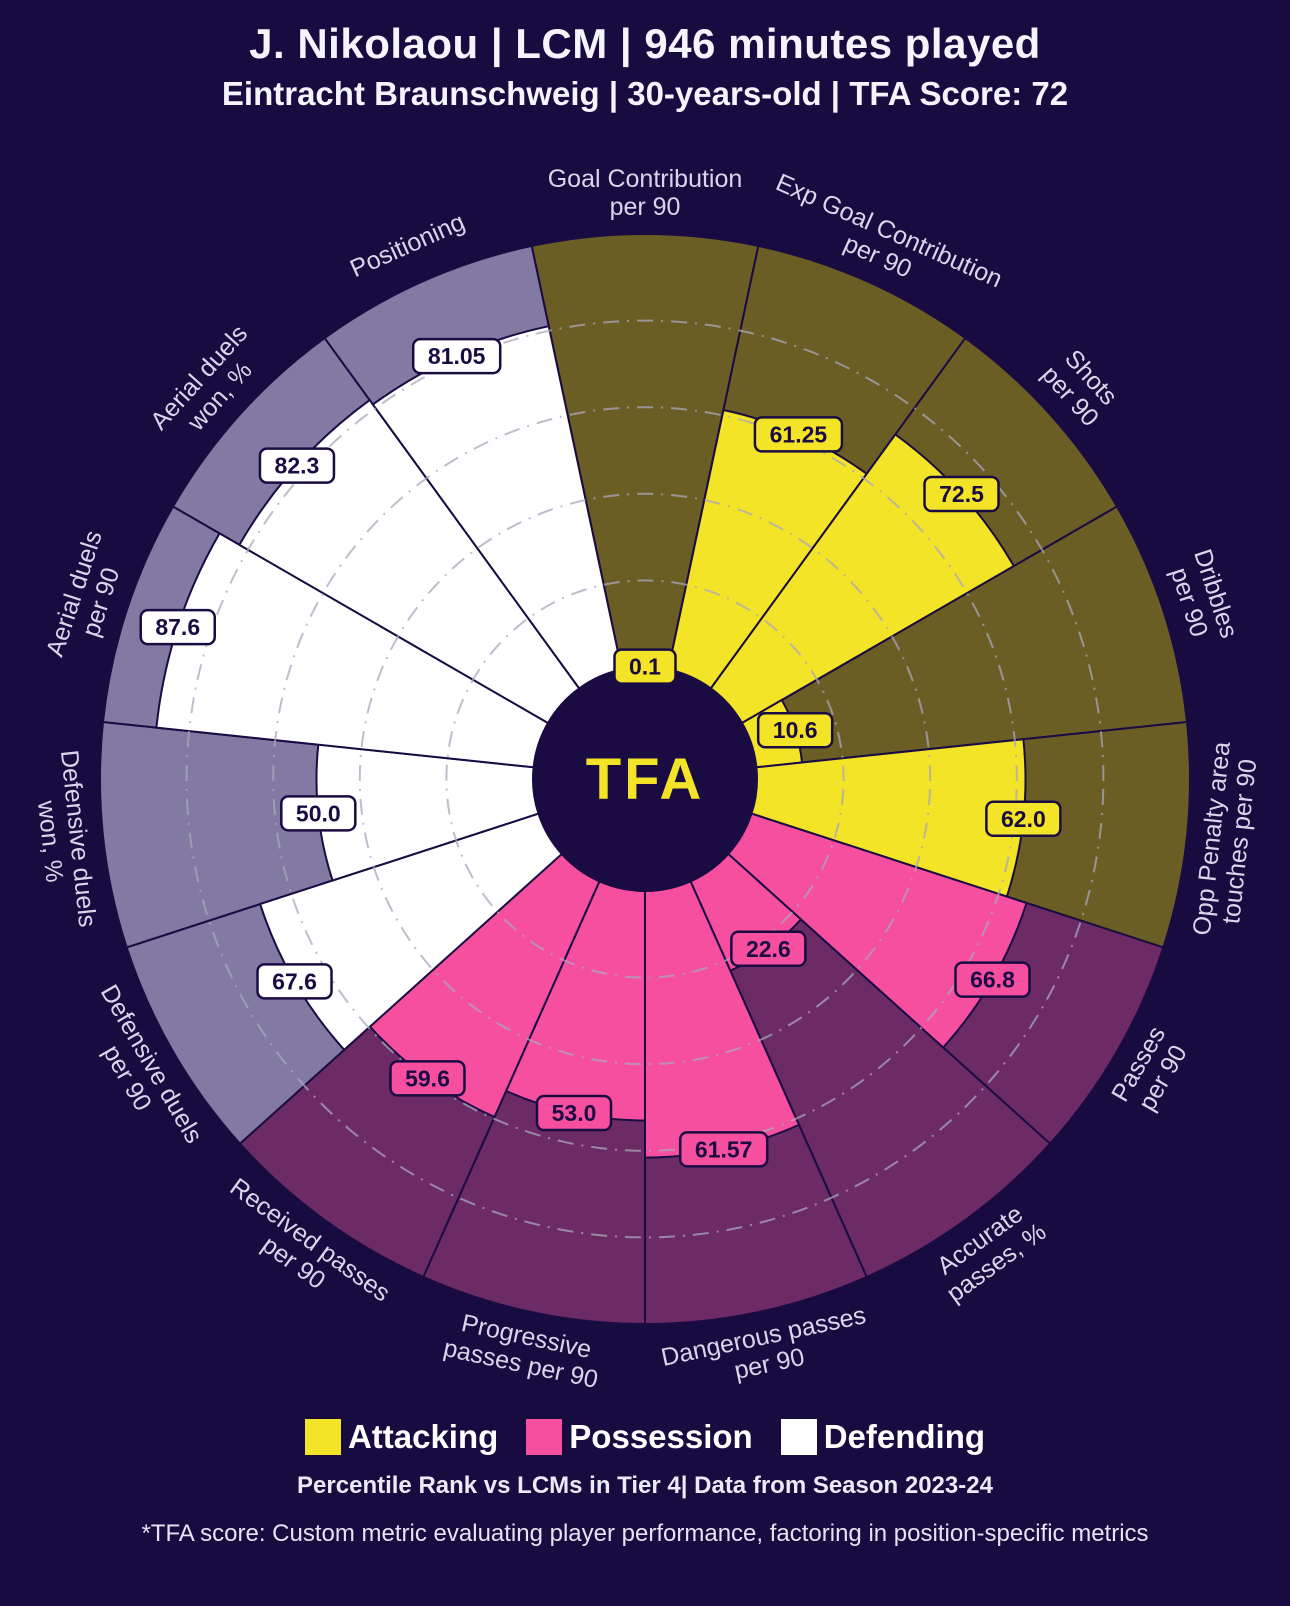 The height and width of the screenshot is (1606, 1290). What do you see at coordinates (544, 1437) in the screenshot?
I see `possession-swatch-icon` at bounding box center [544, 1437].